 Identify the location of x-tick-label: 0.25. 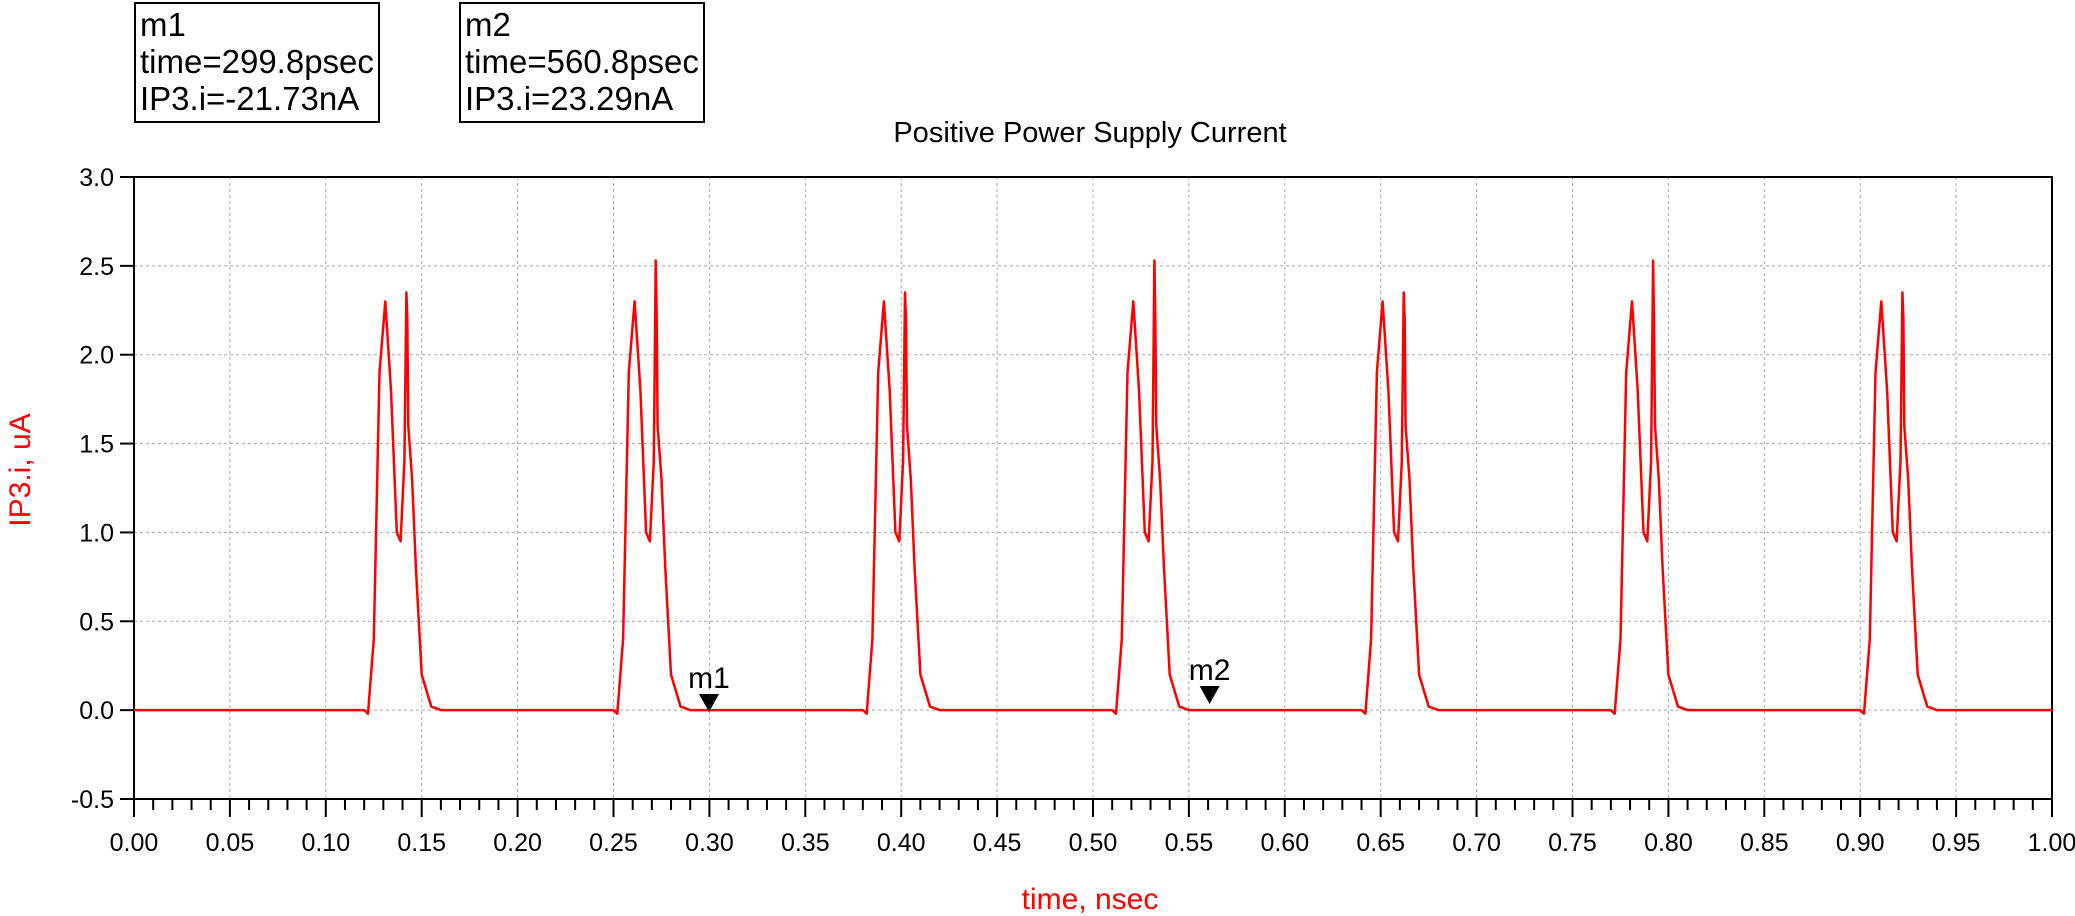
(613, 843).